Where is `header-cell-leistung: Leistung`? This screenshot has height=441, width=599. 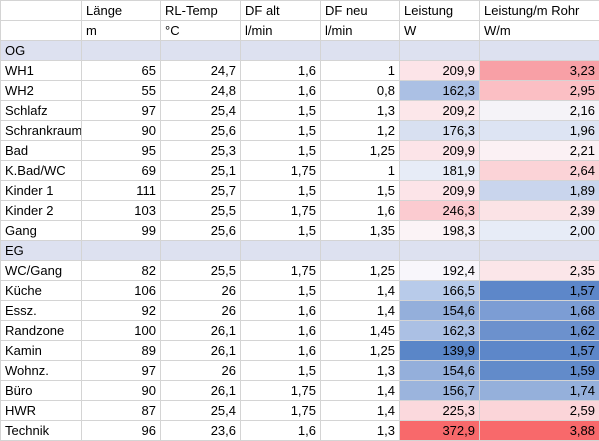 header-cell-leistung: Leistung is located at coordinates (439, 10).